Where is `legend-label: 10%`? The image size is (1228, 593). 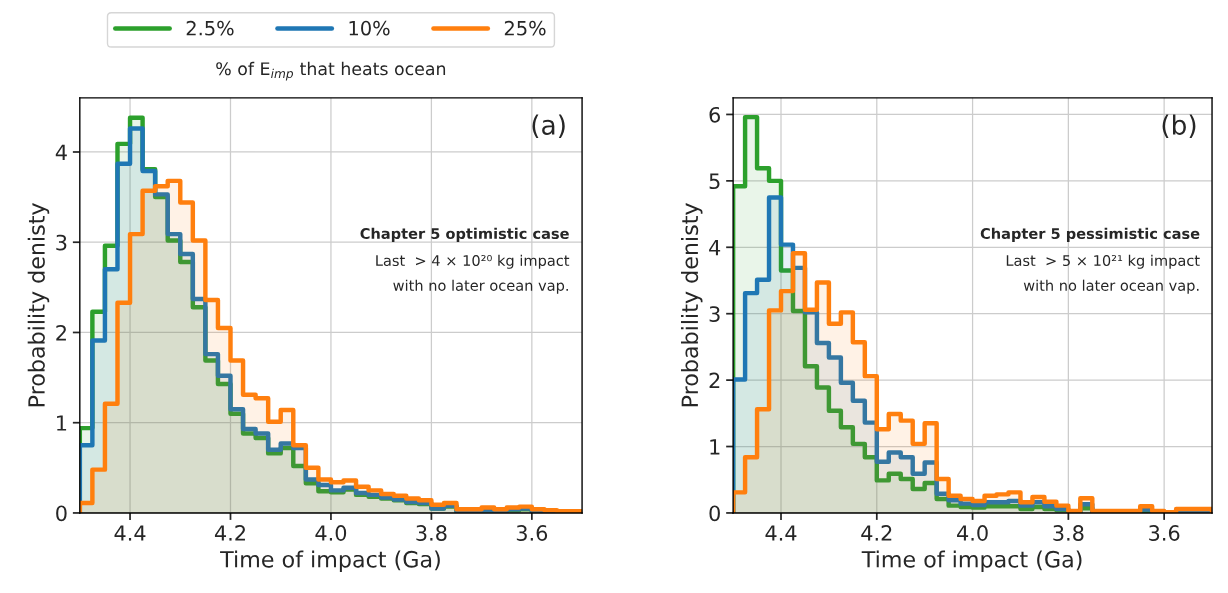
legend-label: 10% is located at coordinates (369, 28).